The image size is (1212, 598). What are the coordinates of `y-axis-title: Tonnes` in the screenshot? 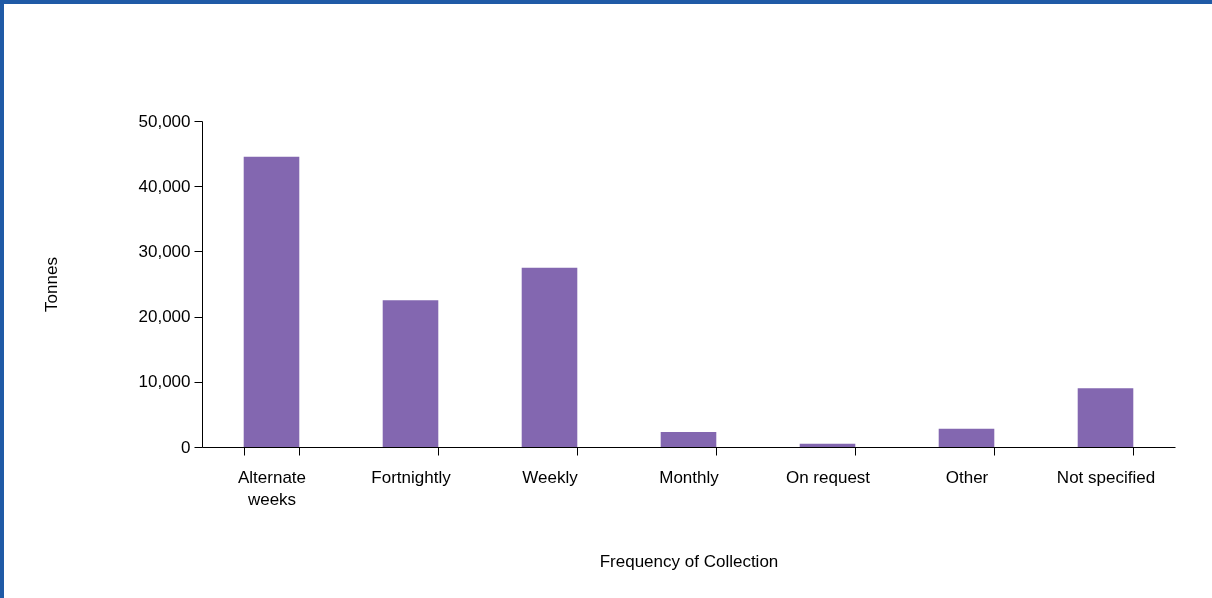 It's located at (51, 284).